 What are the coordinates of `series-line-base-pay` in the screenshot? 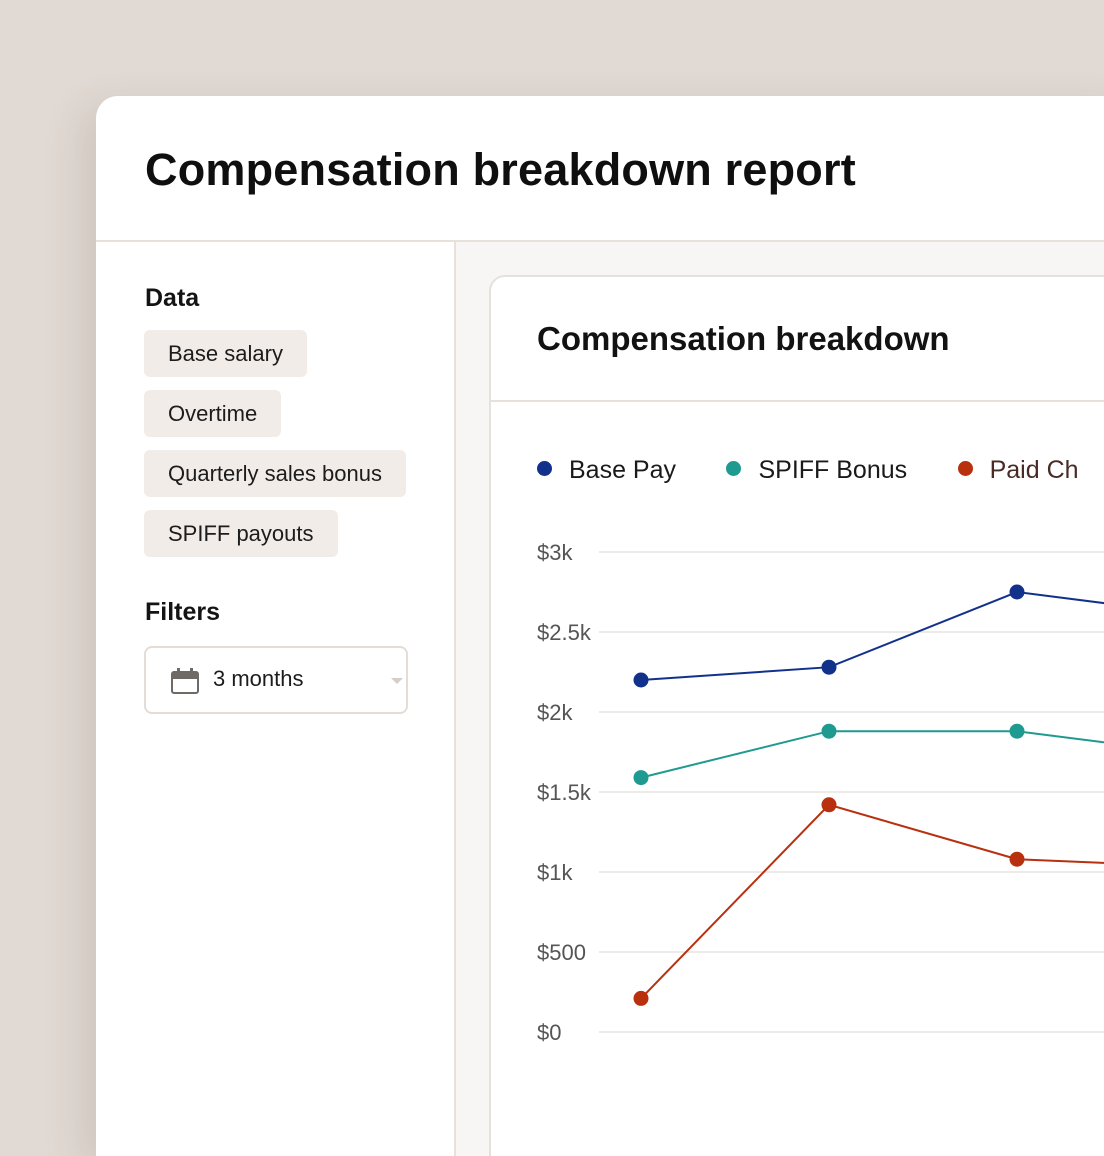 It's located at (872, 635).